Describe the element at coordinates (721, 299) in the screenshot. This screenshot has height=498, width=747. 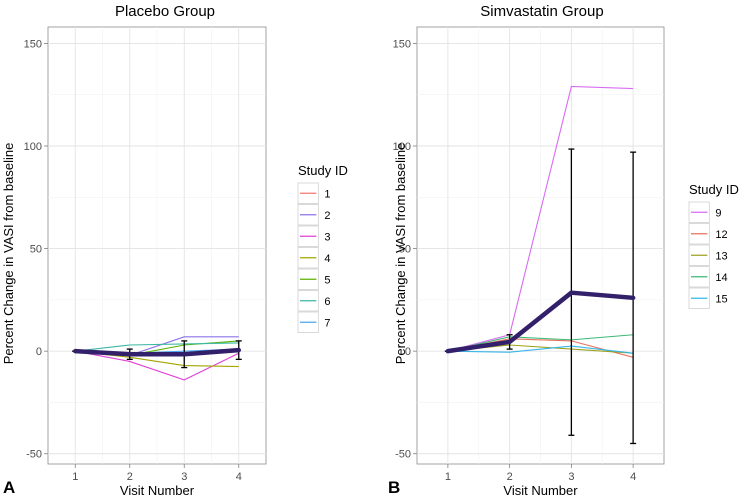
I see `legend-label-15: 15` at that location.